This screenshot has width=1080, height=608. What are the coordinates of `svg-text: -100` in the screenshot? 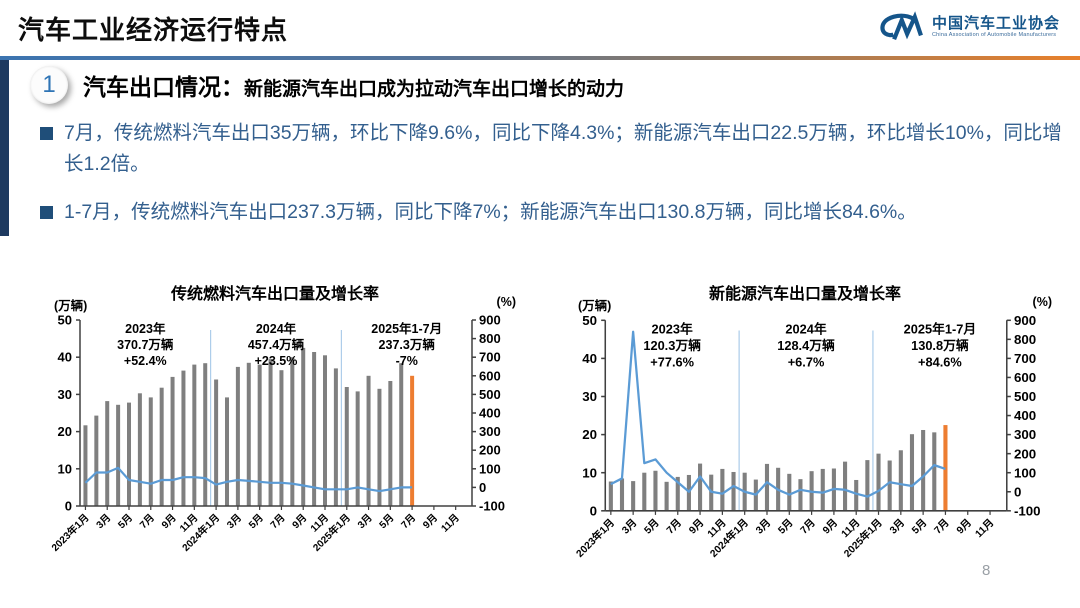 It's located at (1027, 510).